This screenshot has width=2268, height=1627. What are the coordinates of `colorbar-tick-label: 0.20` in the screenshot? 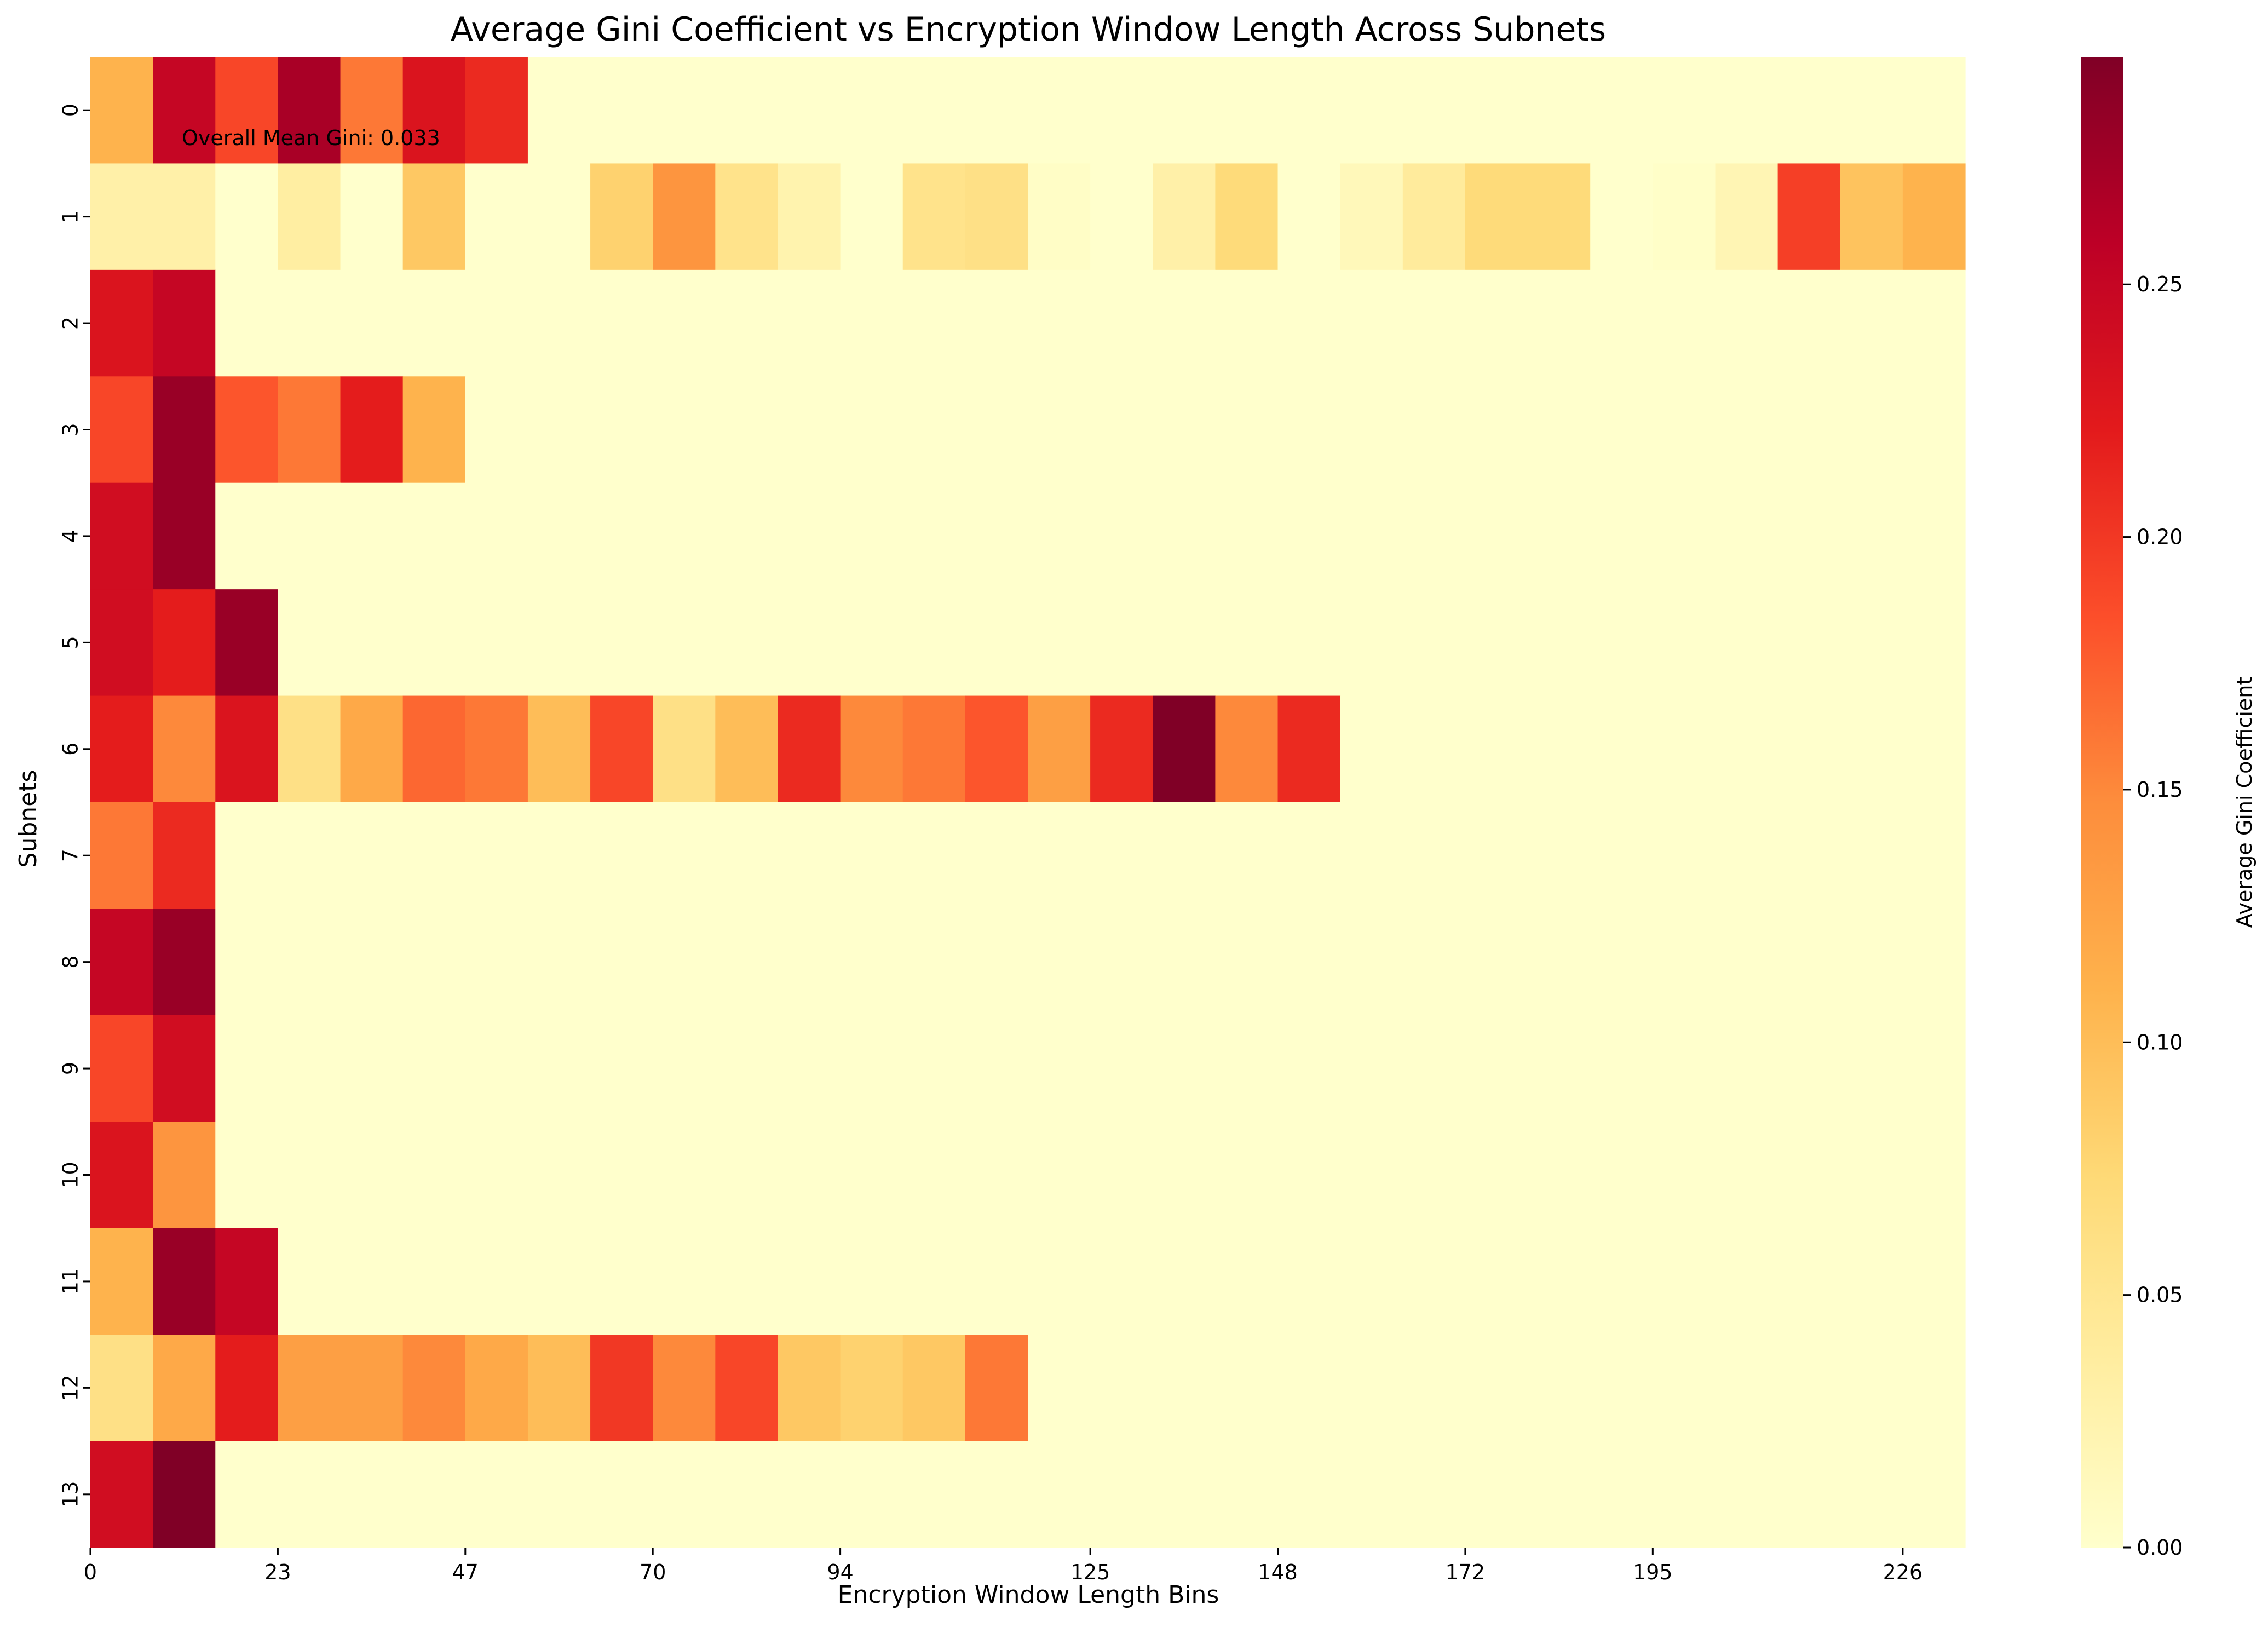 It's located at (2160, 537).